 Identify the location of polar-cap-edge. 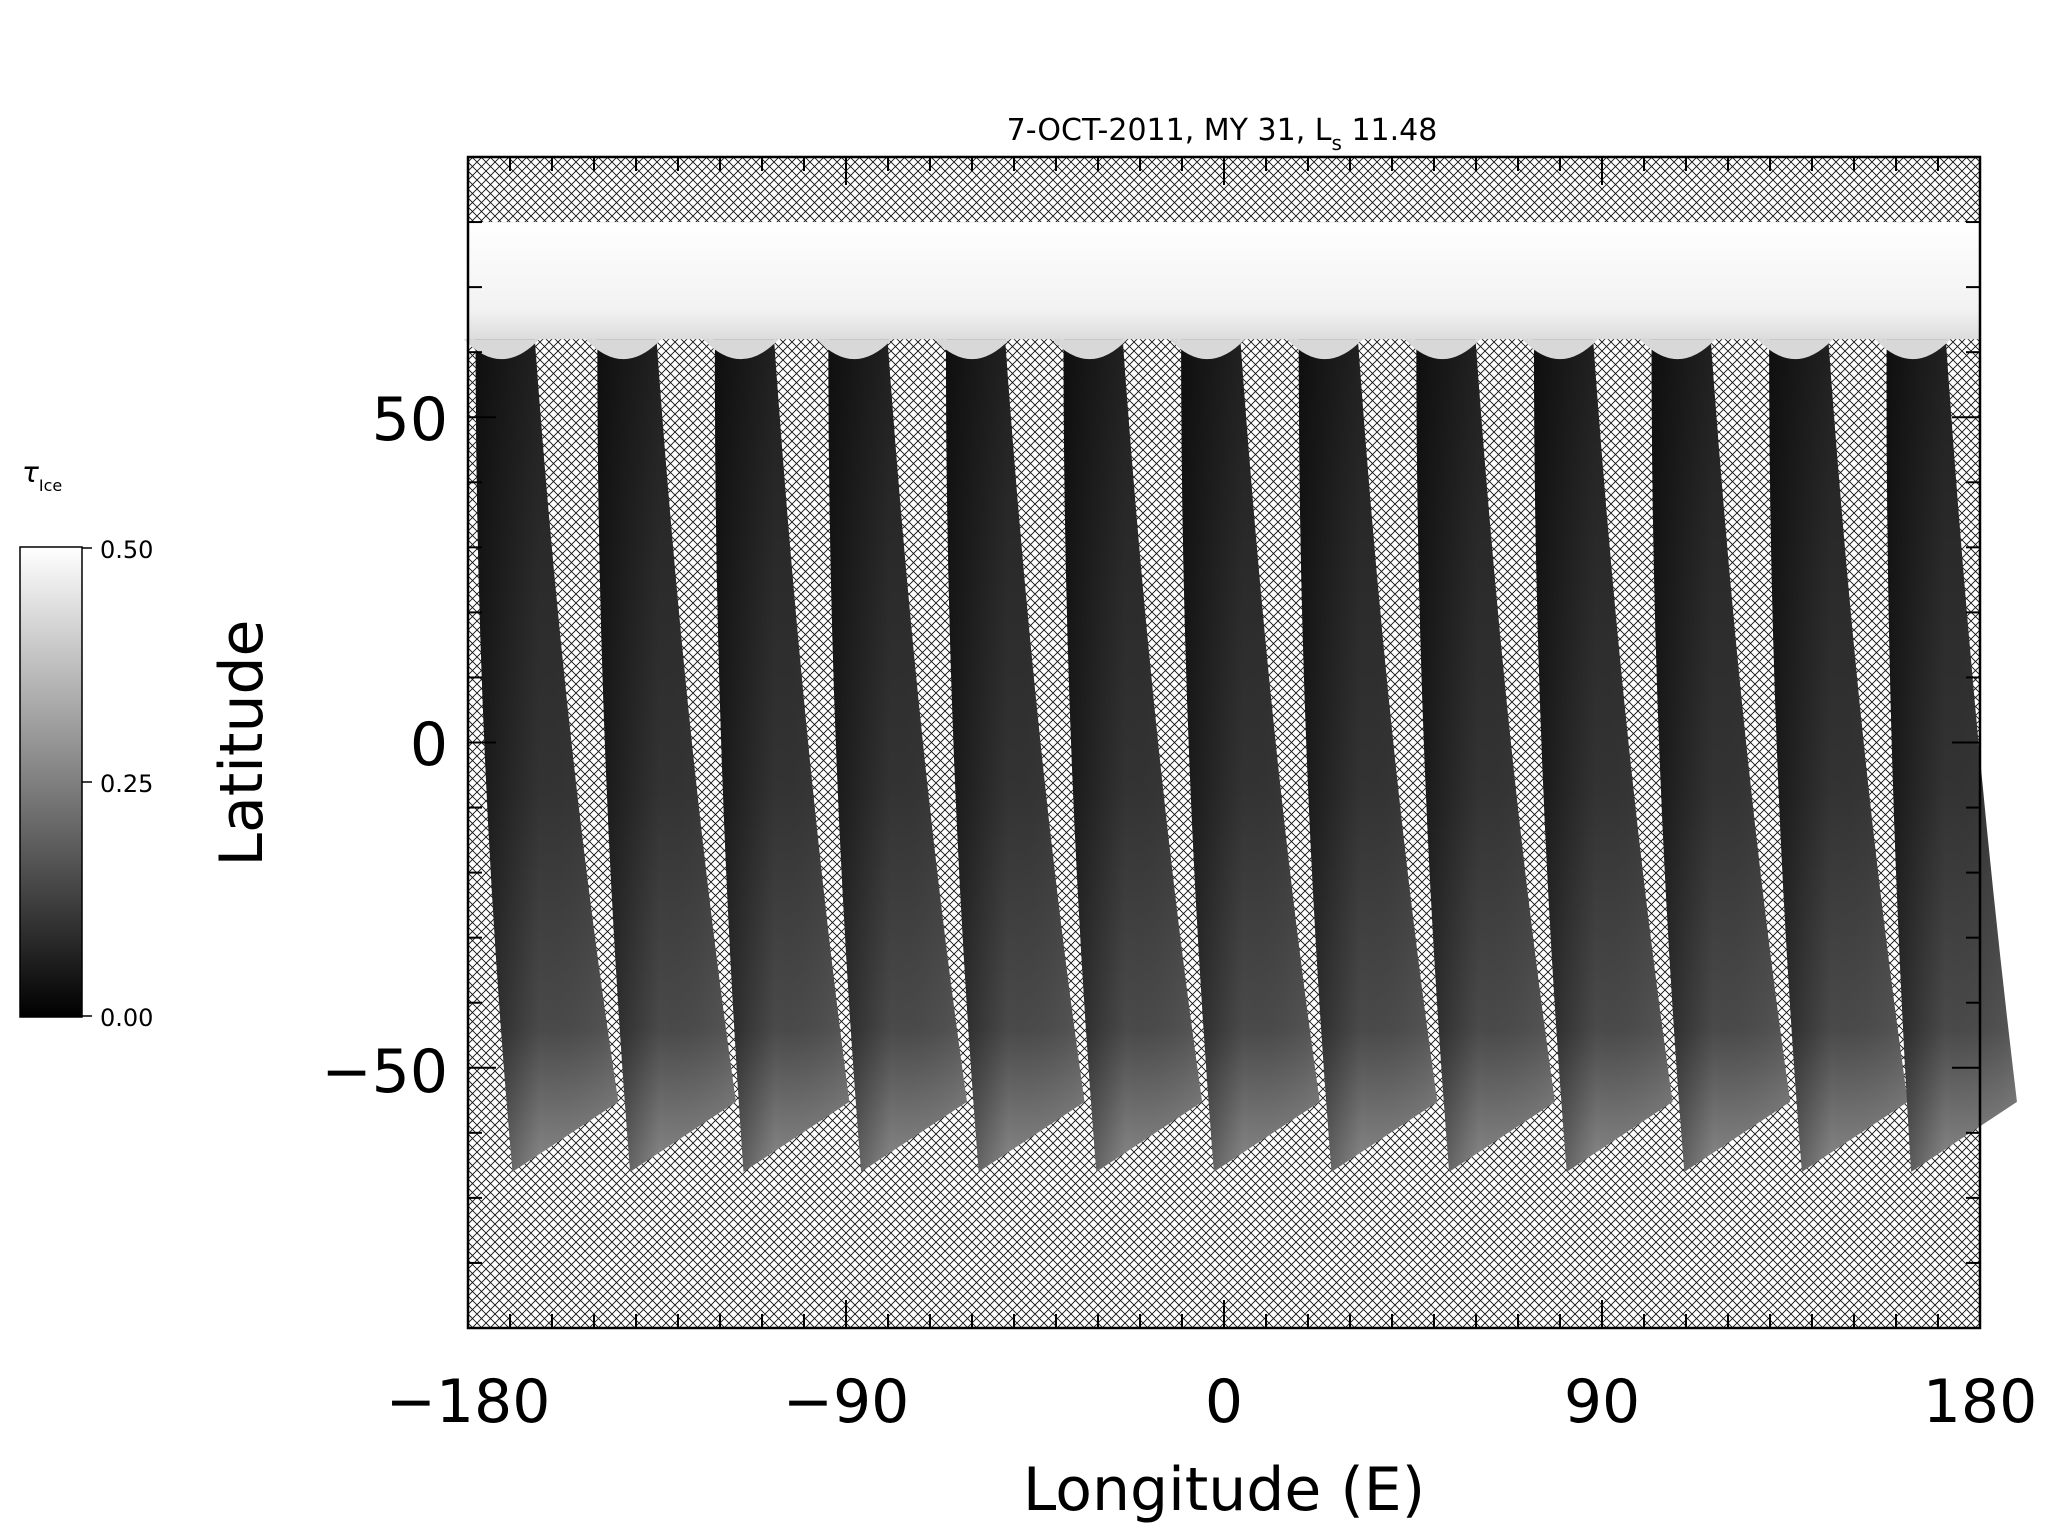
(1207, 349).